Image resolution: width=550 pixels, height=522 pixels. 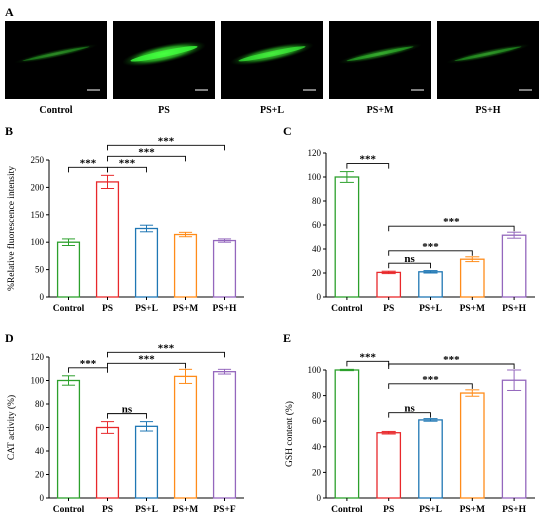 What do you see at coordinates (38, 187) in the screenshot?
I see `y-tick-label: 200` at bounding box center [38, 187].